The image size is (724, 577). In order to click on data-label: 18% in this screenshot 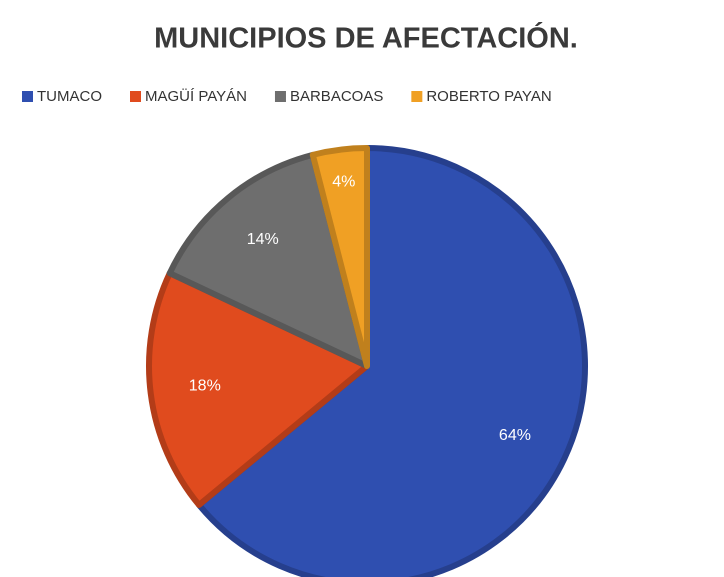, I will do `click(205, 386)`.